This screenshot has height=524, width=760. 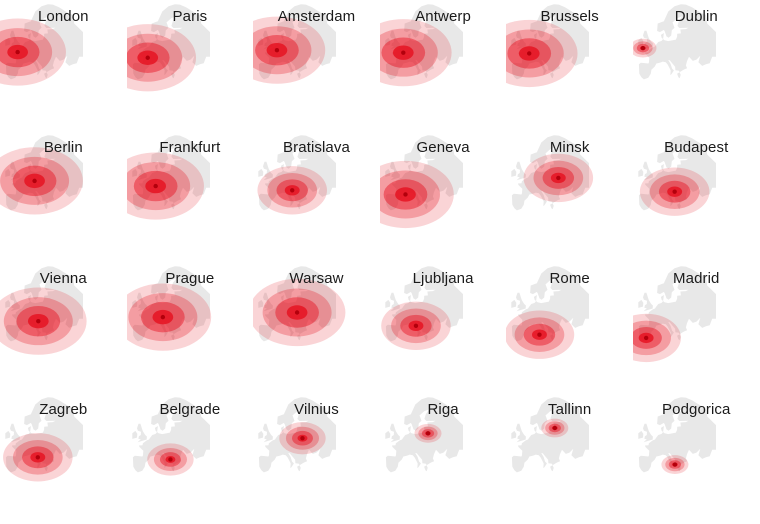 I want to click on map-panel-prague: Prague, so click(x=190, y=327).